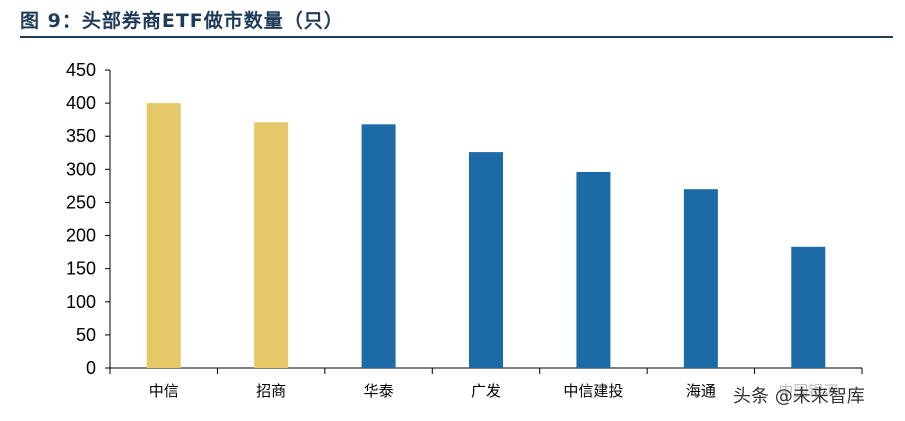  I want to click on y-tick-label: 250, so click(81, 202).